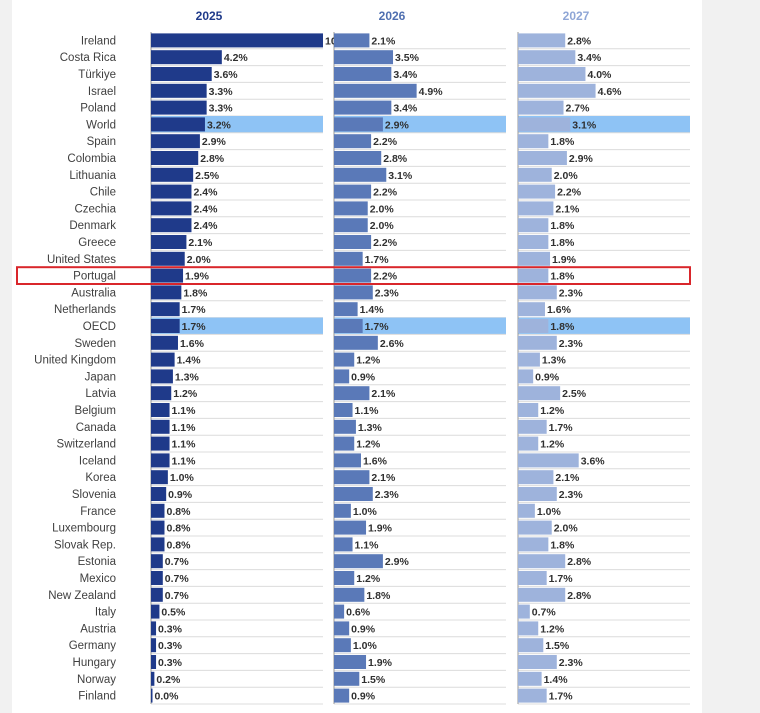 The width and height of the screenshot is (760, 713). Describe the element at coordinates (165, 326) in the screenshot. I see `bar-2025-oecd` at that location.